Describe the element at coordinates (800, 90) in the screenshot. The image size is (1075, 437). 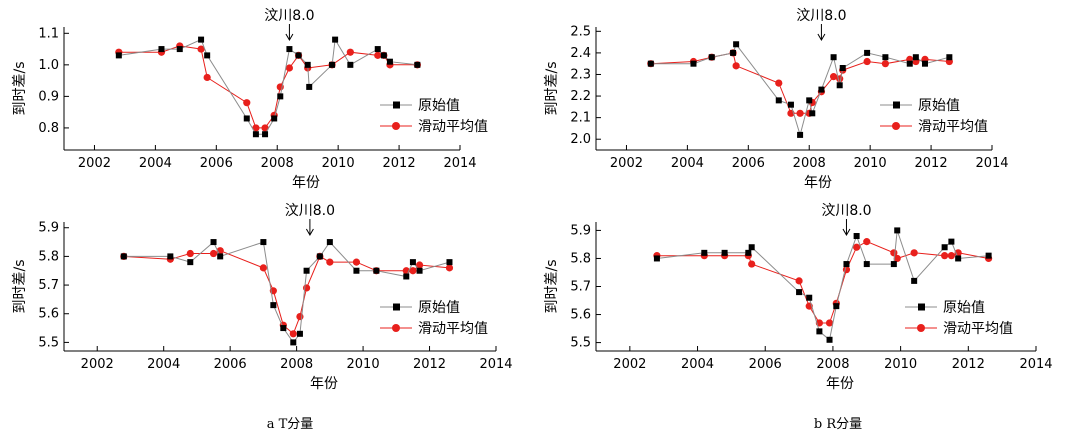
I see `series-line-original` at that location.